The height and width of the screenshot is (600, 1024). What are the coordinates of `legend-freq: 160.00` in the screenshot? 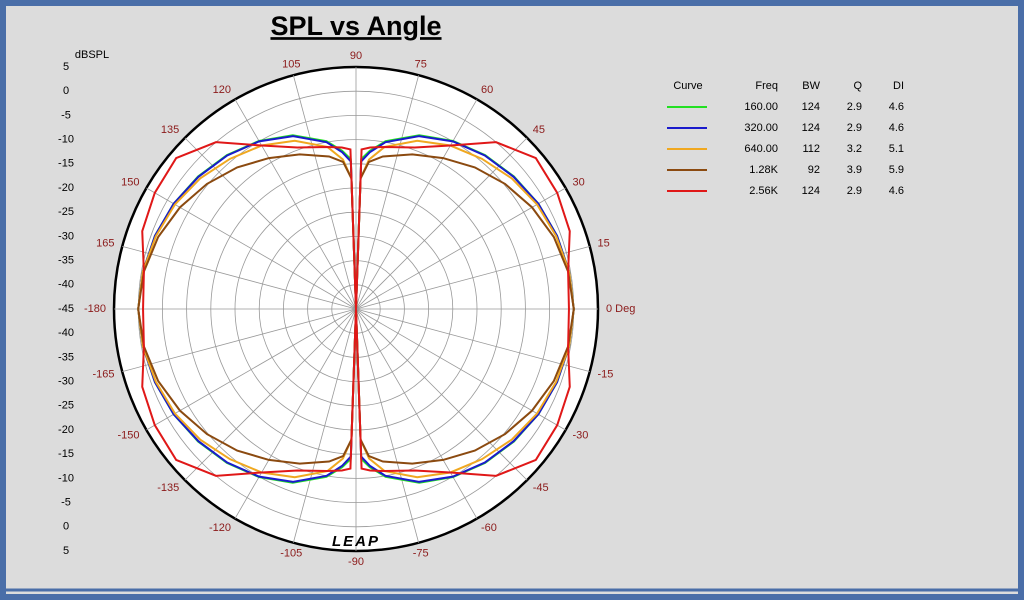 It's located at (761, 107).